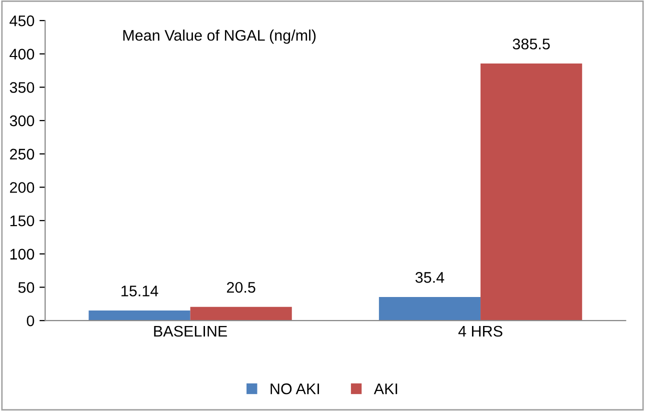  Describe the element at coordinates (241, 287) in the screenshot. I see `data-label: 20.5` at that location.